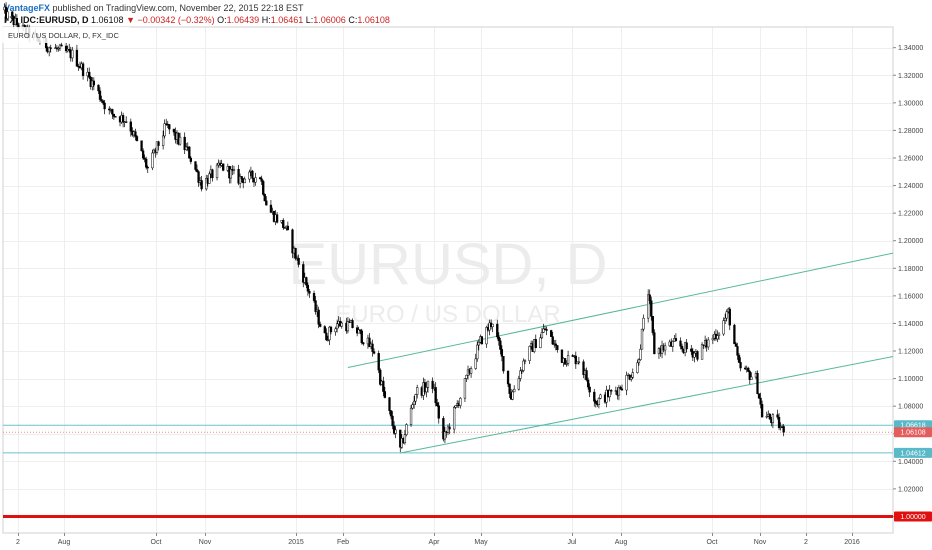 Image resolution: width=932 pixels, height=550 pixels. I want to click on publisher-name: VantageFX, so click(27, 8).